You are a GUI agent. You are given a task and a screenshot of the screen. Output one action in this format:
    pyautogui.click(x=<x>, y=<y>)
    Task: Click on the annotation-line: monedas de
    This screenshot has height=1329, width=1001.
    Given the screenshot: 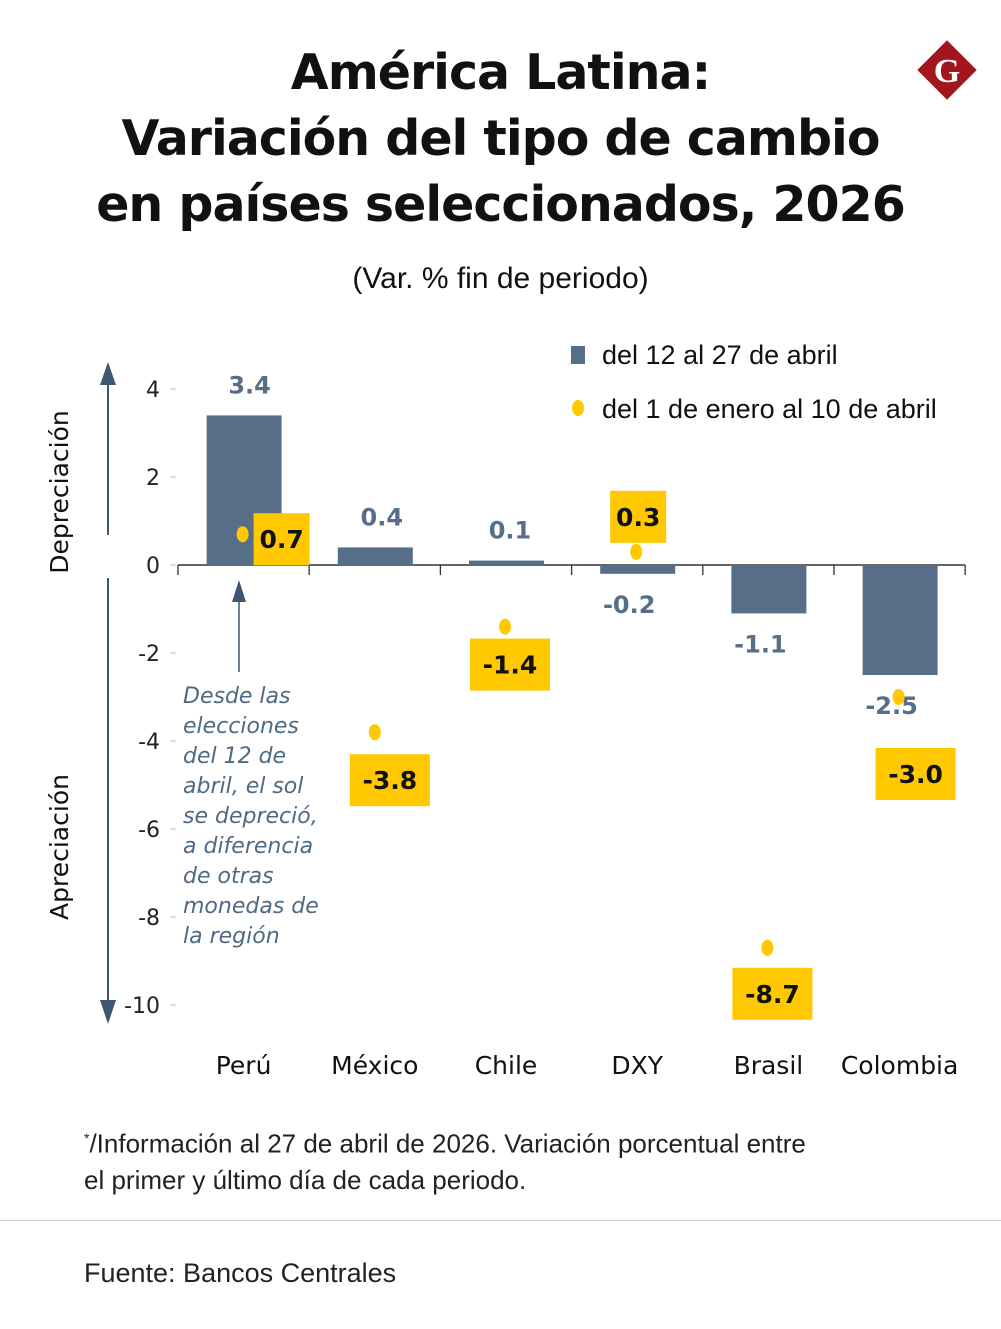 What is the action you would take?
    pyautogui.click(x=251, y=906)
    